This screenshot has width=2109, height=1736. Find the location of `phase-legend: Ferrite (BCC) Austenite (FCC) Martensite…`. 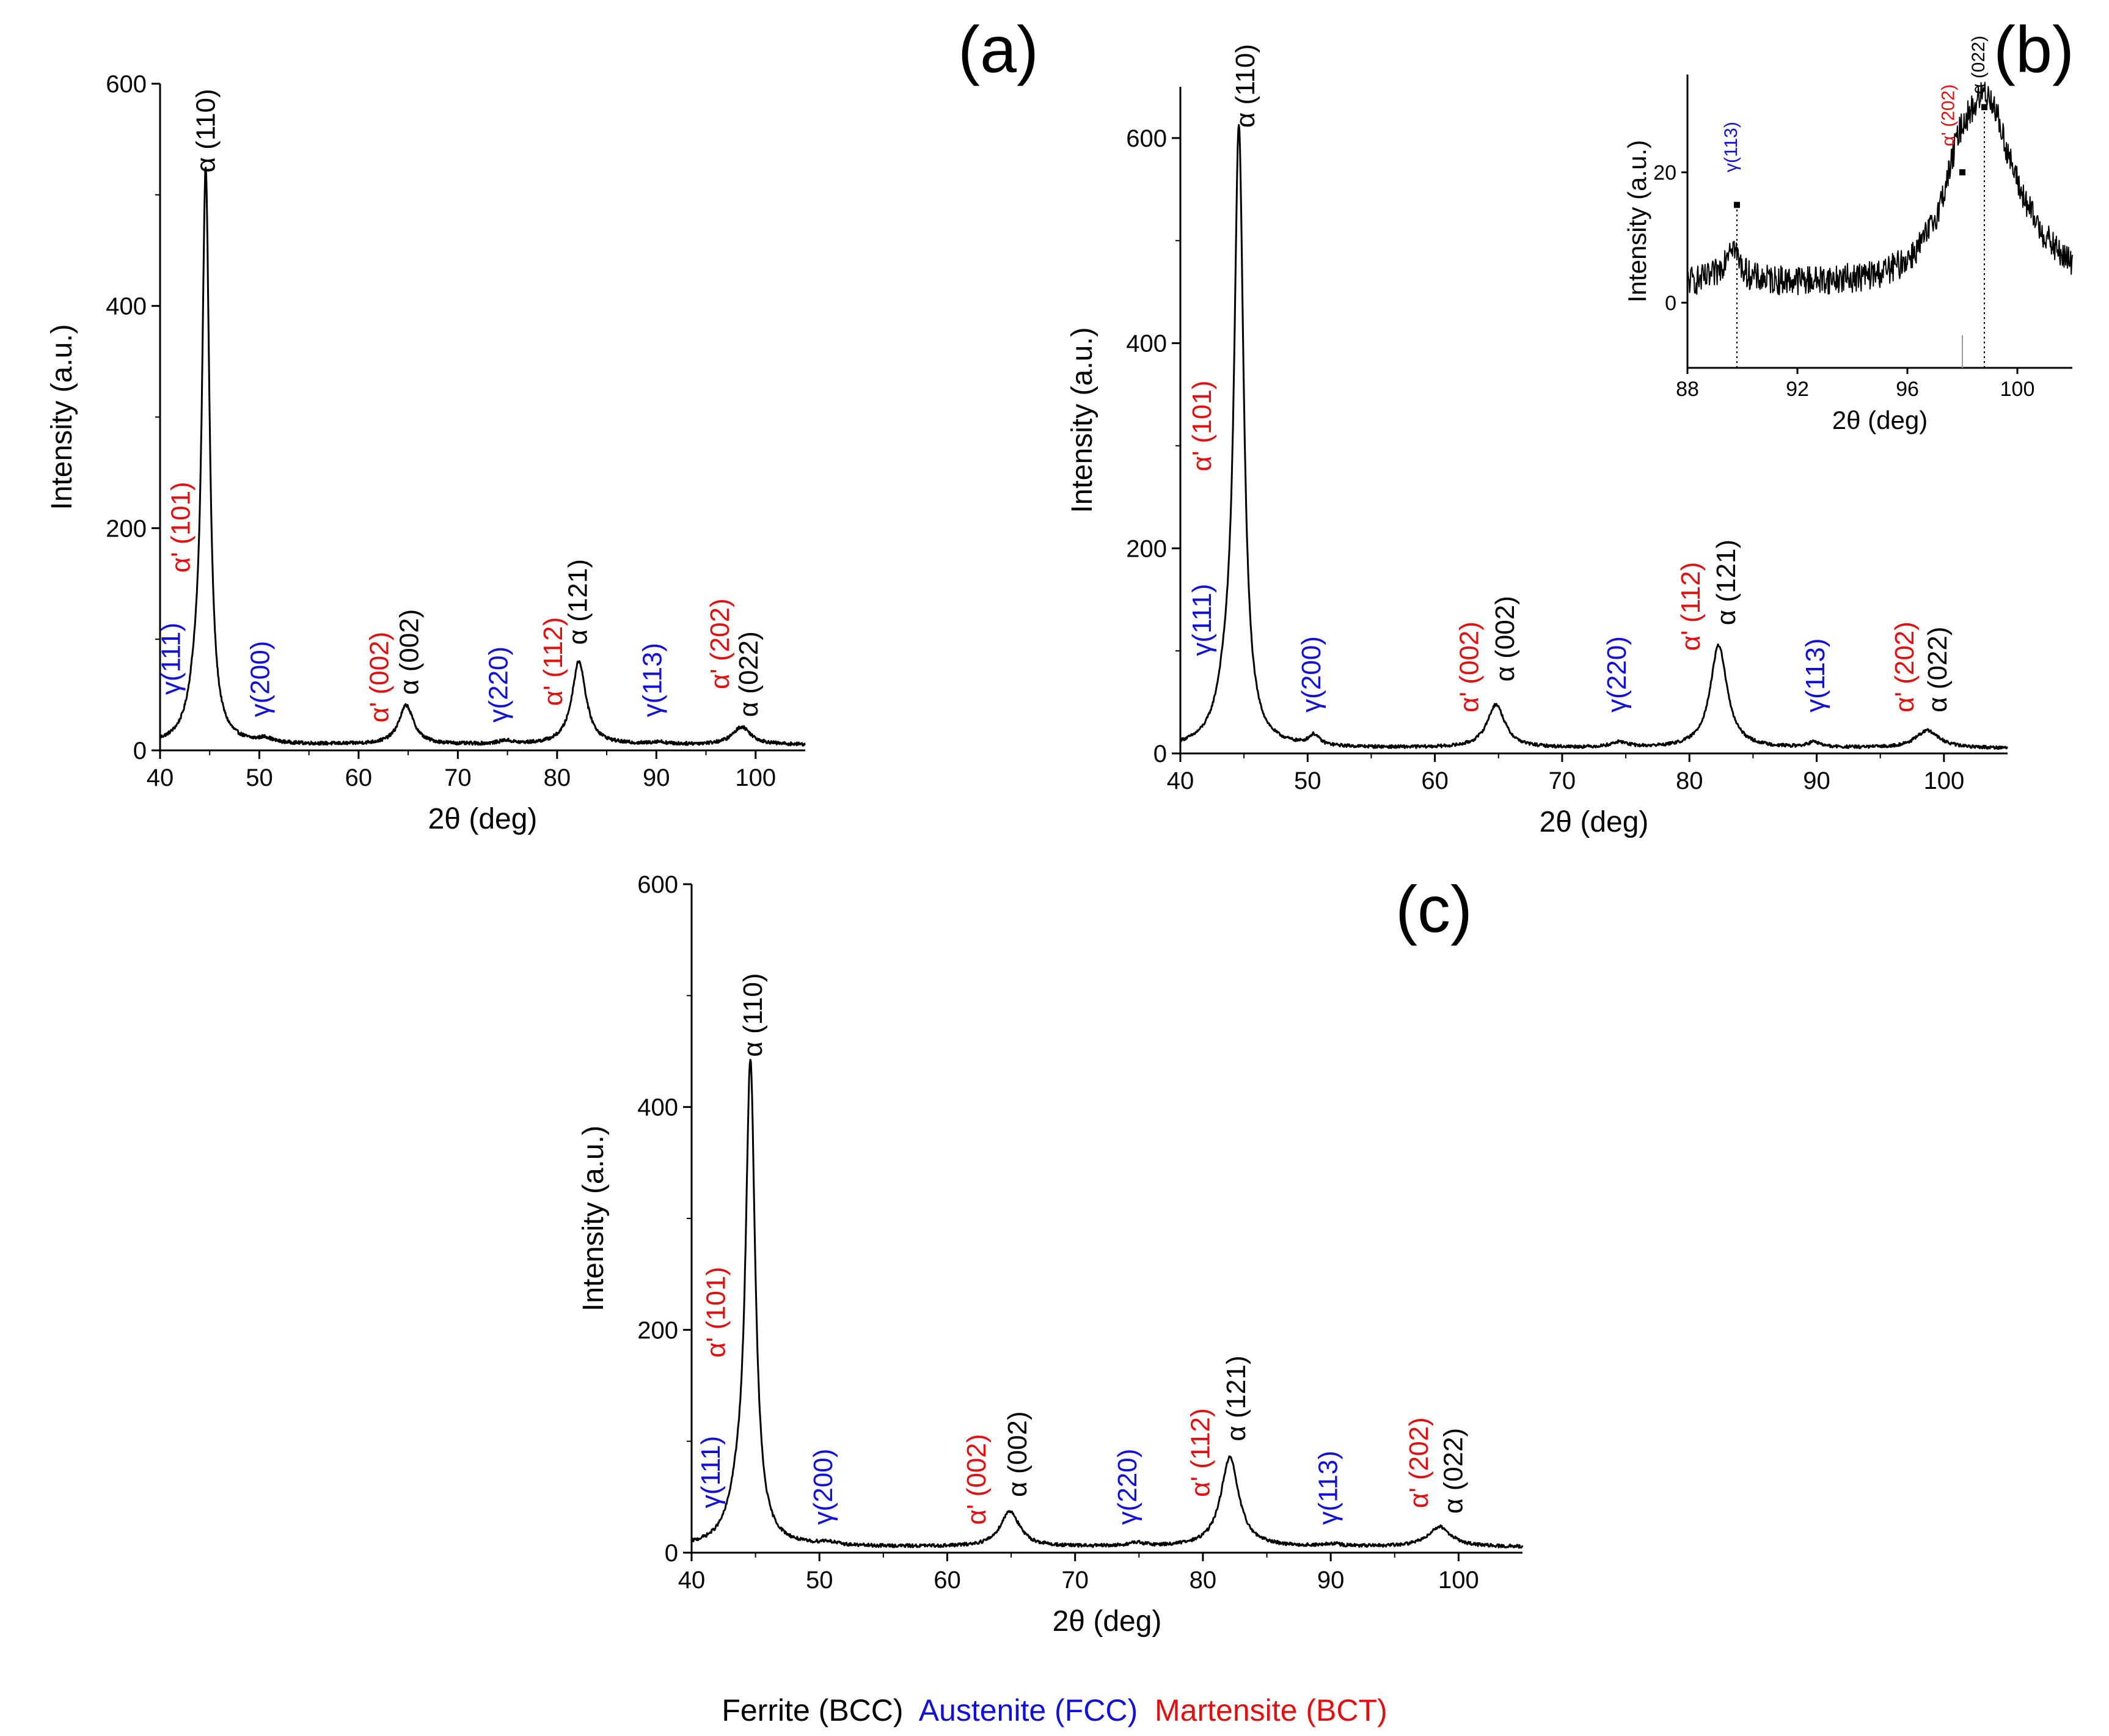

phase-legend: Ferrite (BCC) Austenite (FCC) Martensite… is located at coordinates (1054, 1710).